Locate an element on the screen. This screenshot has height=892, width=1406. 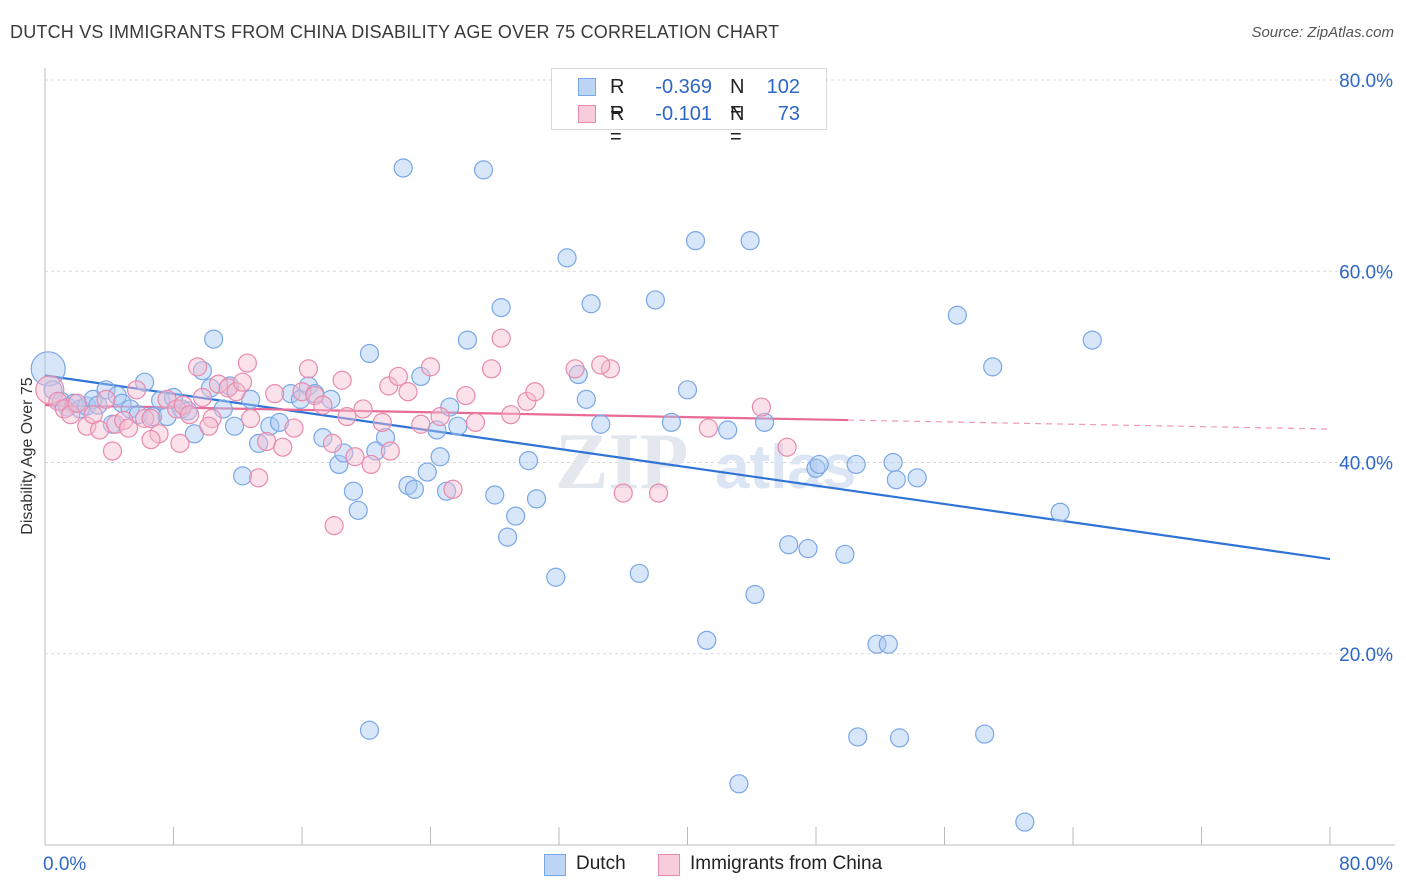
legend-swatch-china is located at coordinates (587, 114).